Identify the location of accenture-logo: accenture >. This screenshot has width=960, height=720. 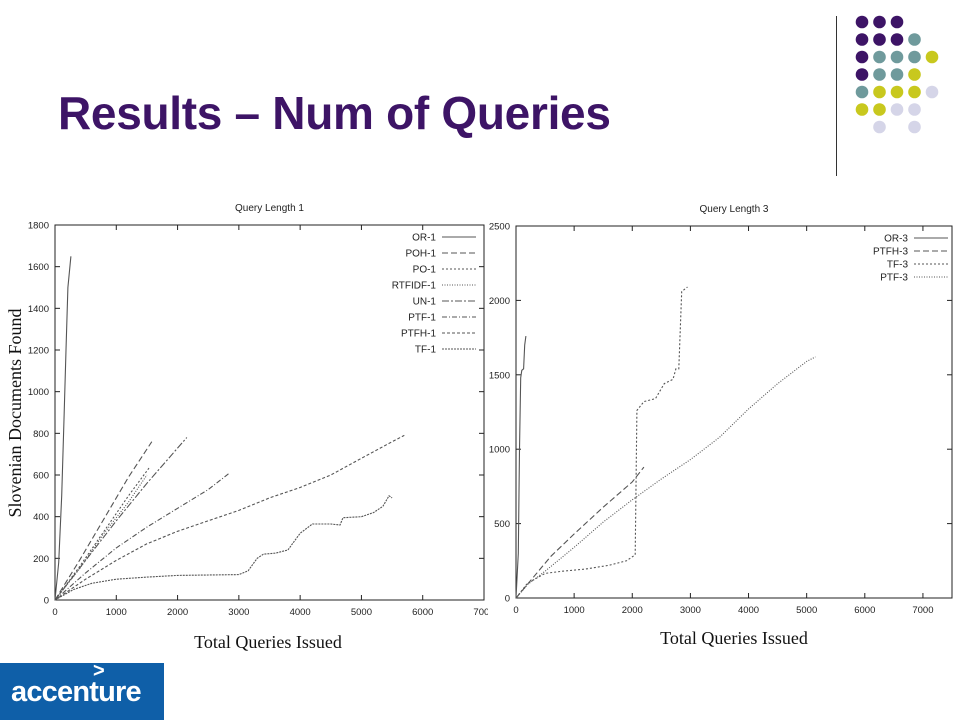
(82, 690).